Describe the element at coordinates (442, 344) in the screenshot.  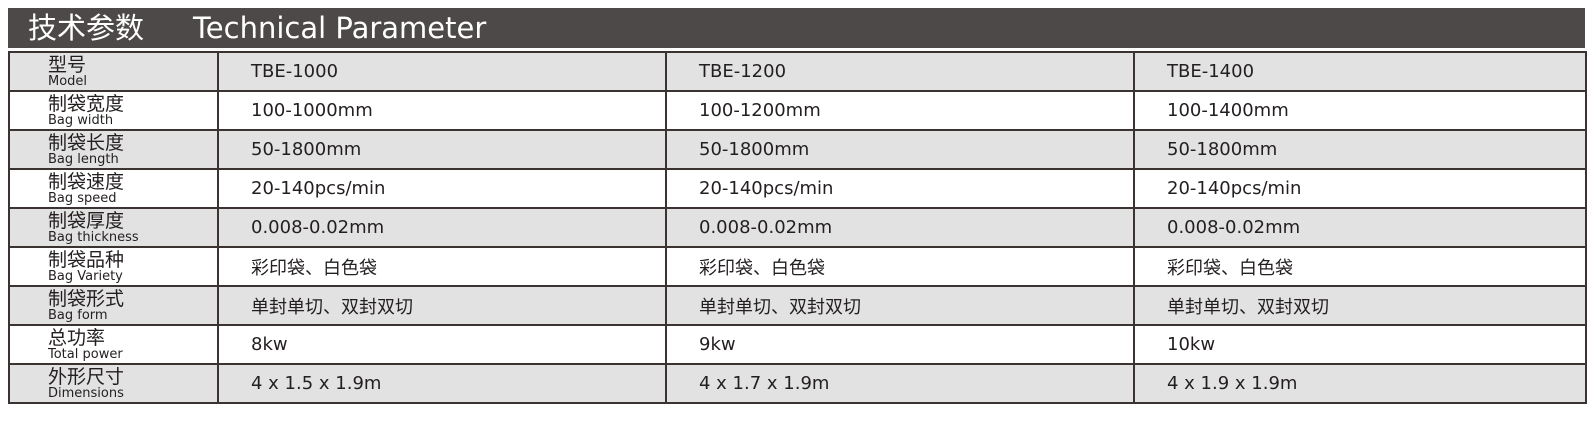
I see `cell-value: 8kw` at that location.